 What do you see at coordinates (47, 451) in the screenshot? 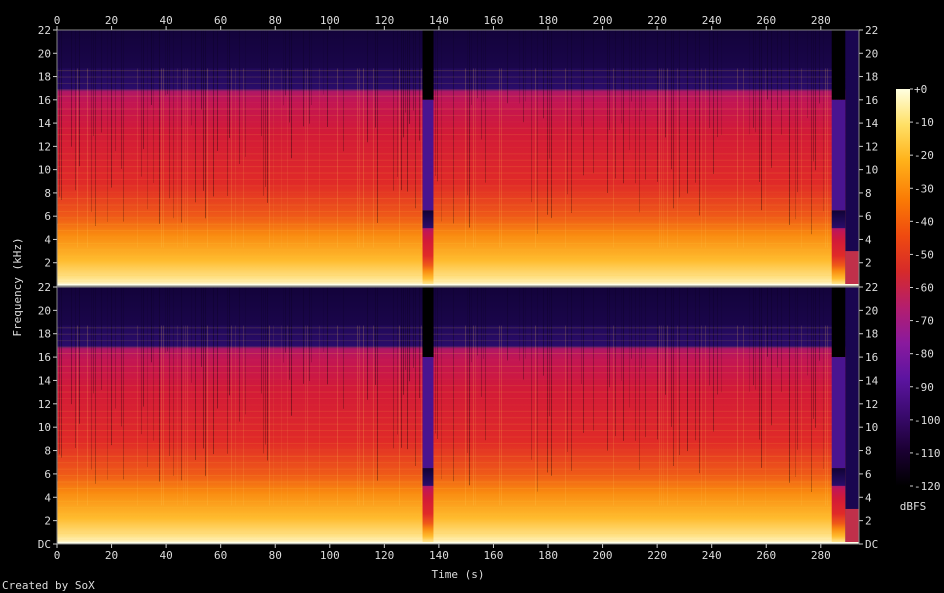
I see `y-tick-label: 8` at bounding box center [47, 451].